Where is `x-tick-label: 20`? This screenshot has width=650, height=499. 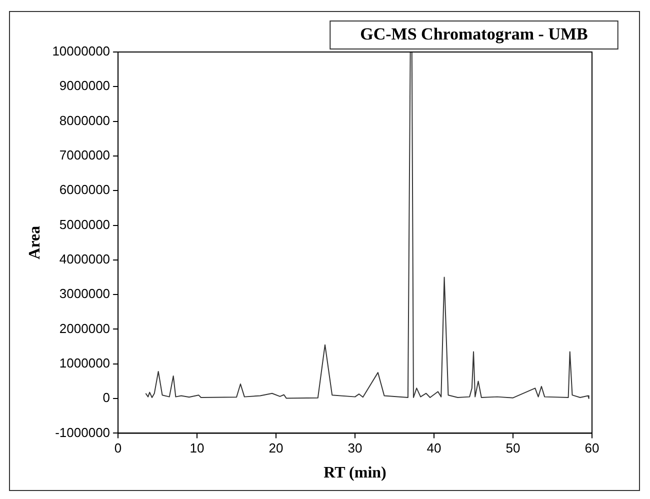
x-tick-label: 20 is located at coordinates (276, 448).